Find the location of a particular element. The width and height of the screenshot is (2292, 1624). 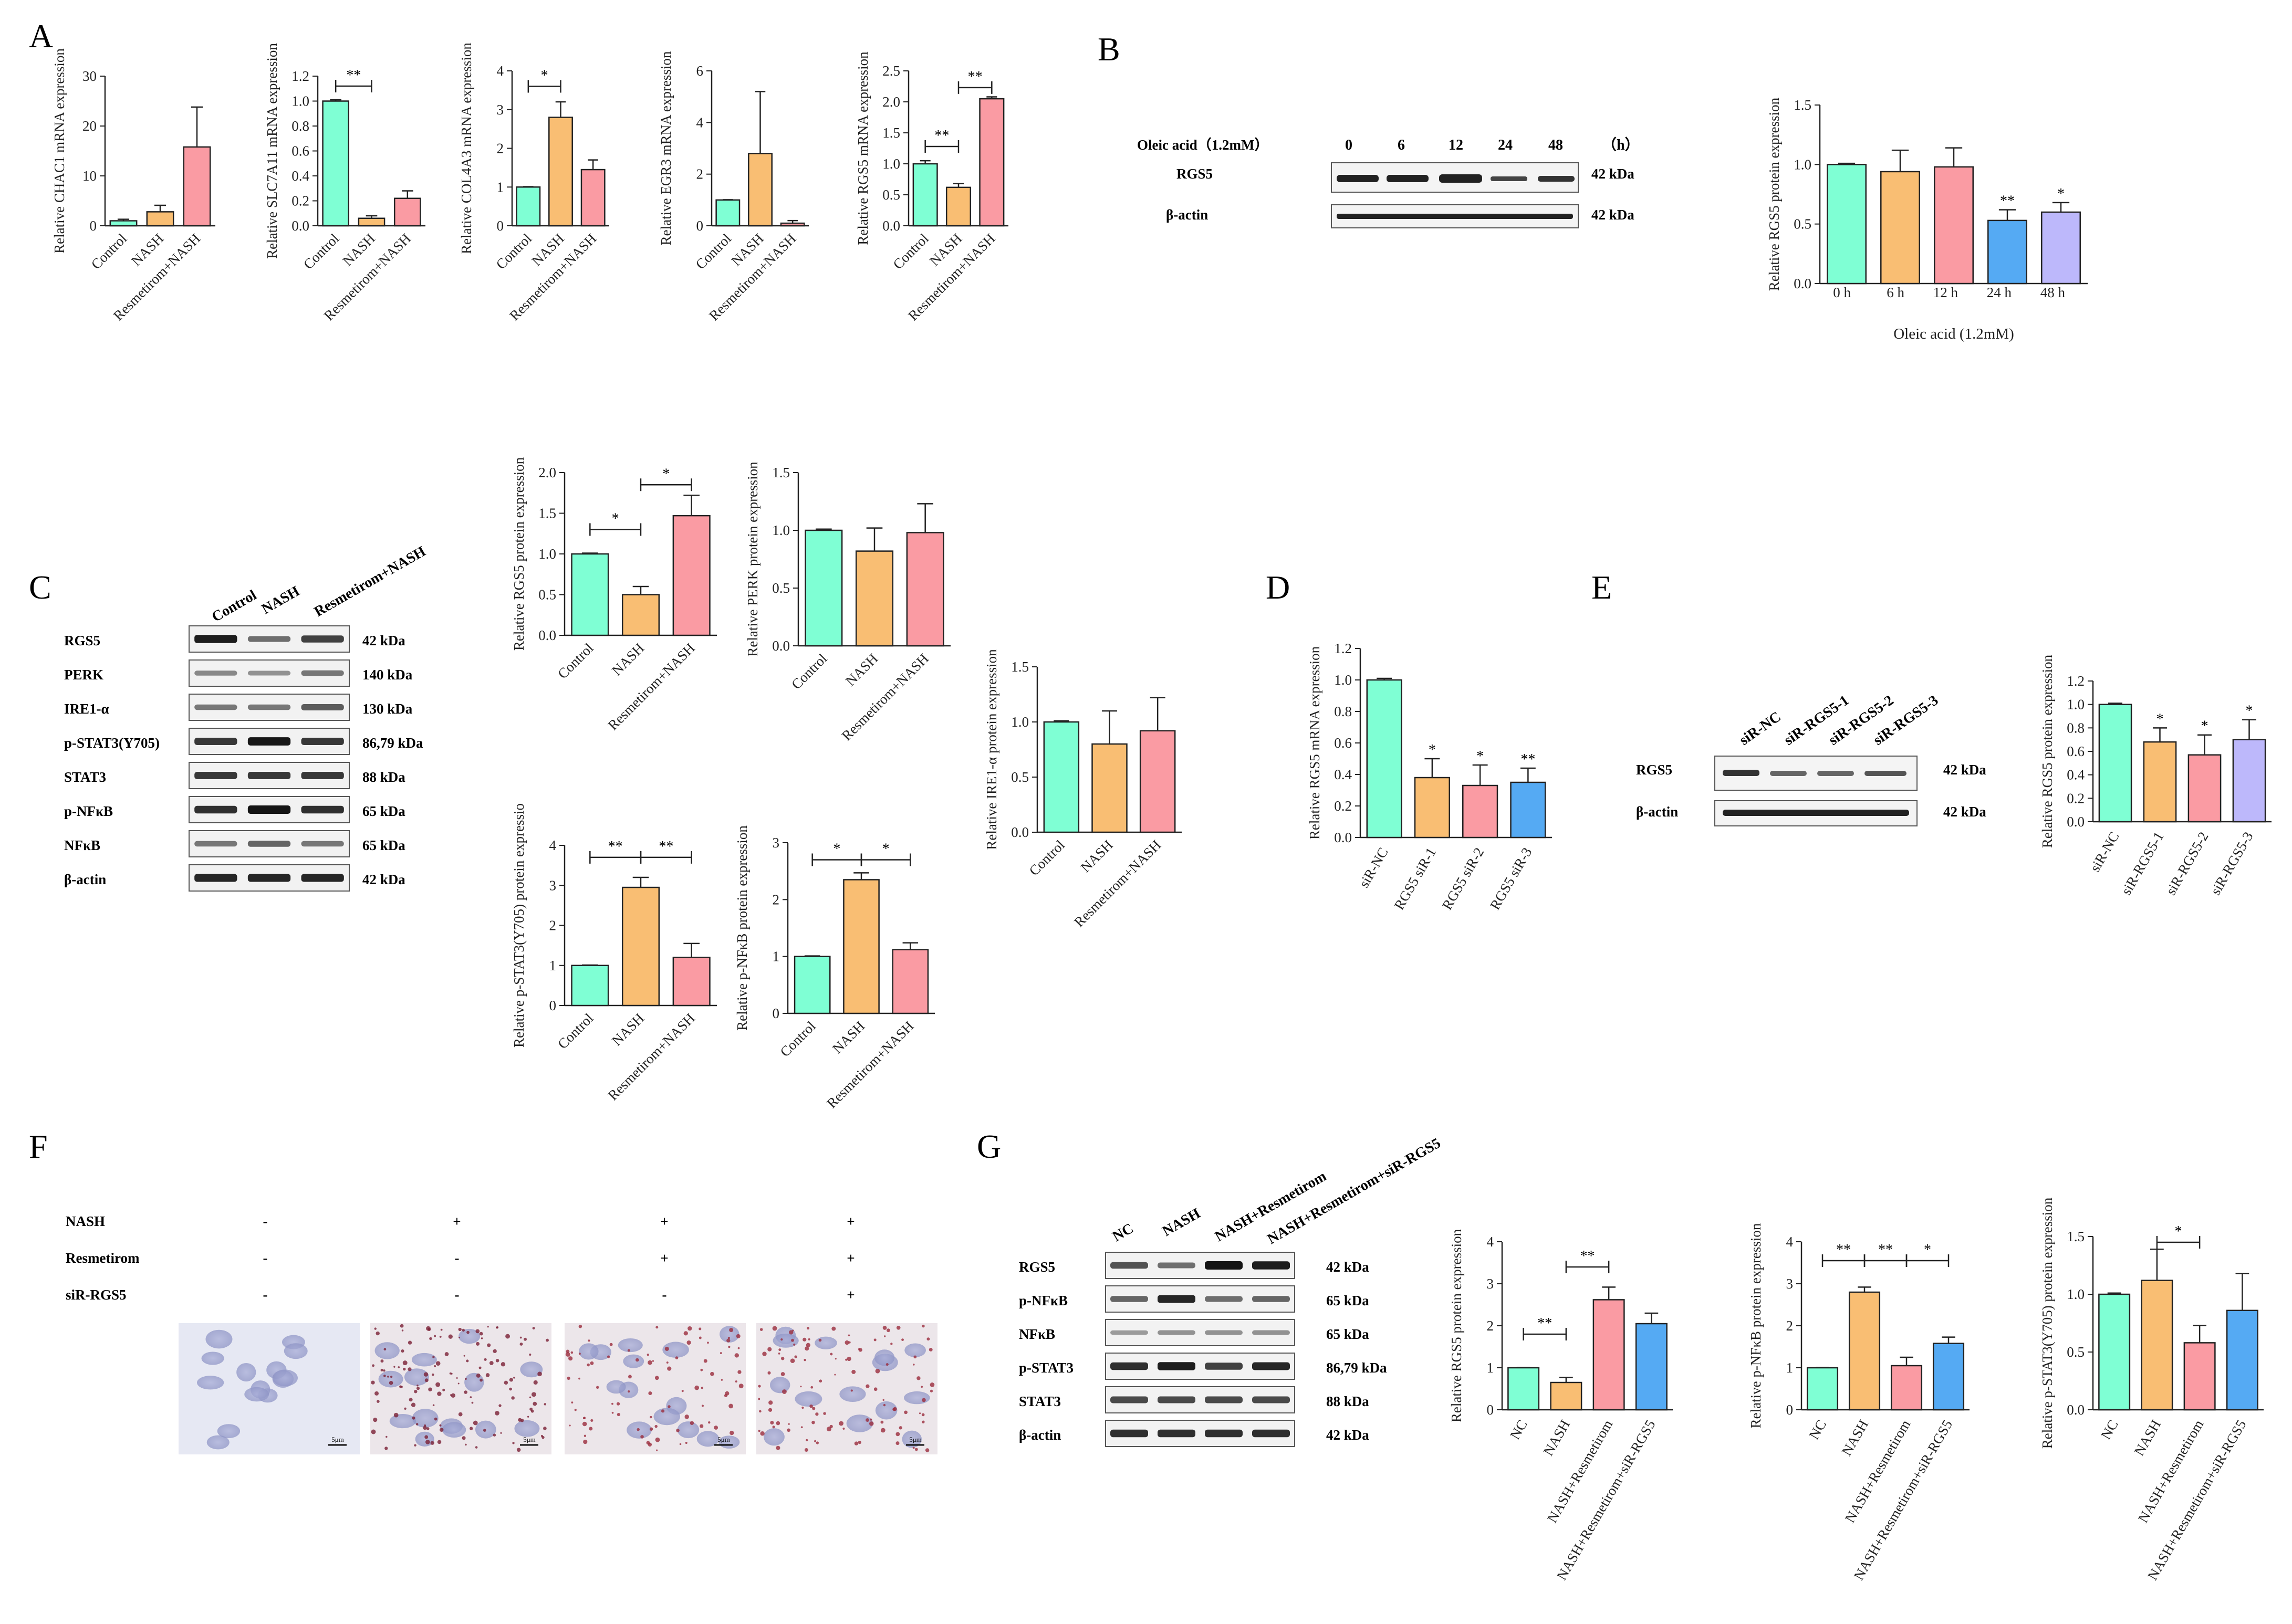

panel-label-B: B is located at coordinates (1109, 49).